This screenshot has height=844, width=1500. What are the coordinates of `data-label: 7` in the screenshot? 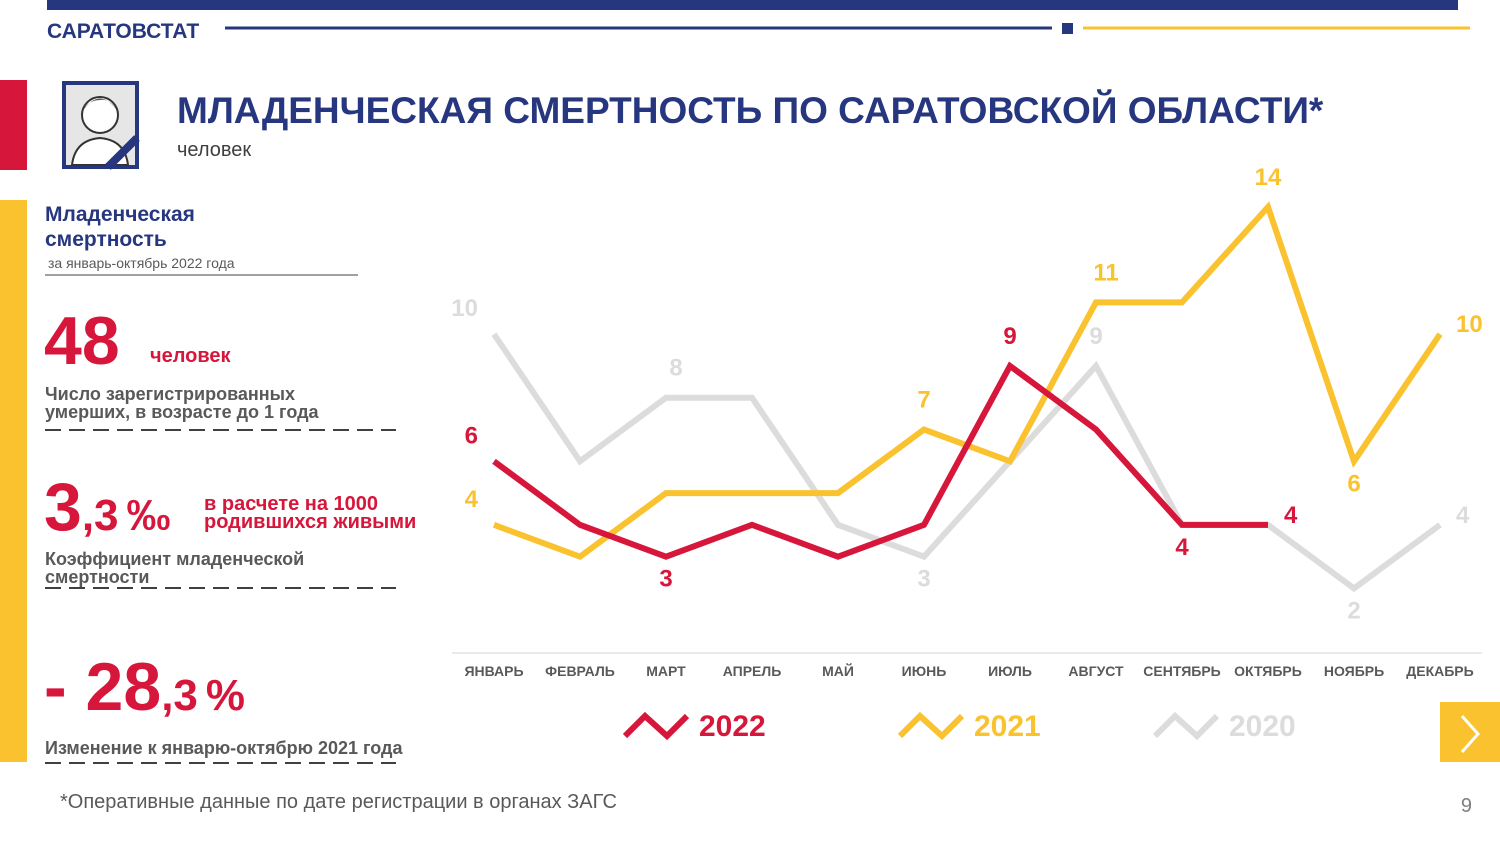 It's located at (923, 400).